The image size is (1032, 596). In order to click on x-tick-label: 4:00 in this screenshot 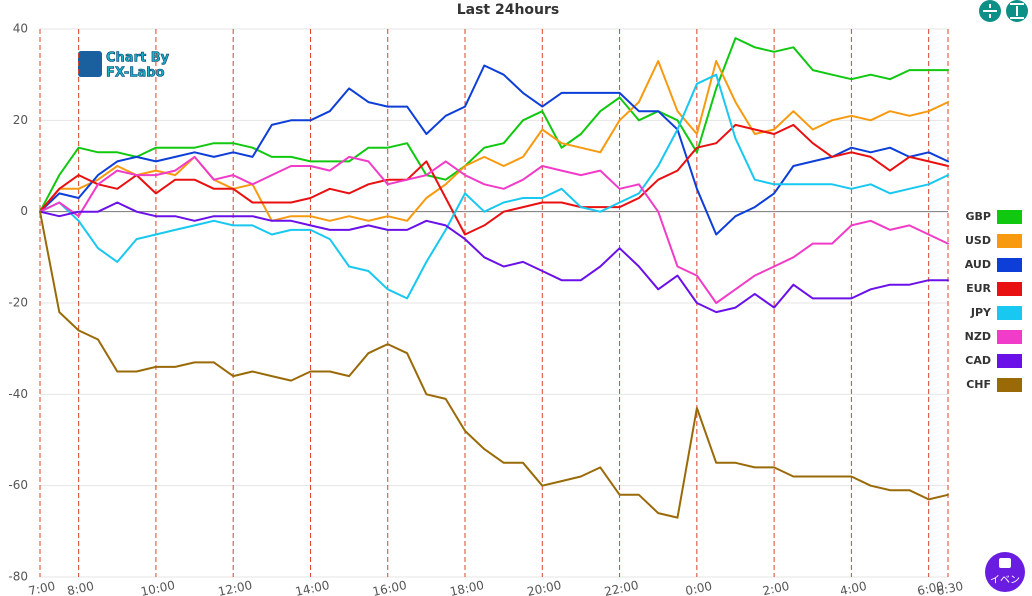, I will do `click(853, 587)`.